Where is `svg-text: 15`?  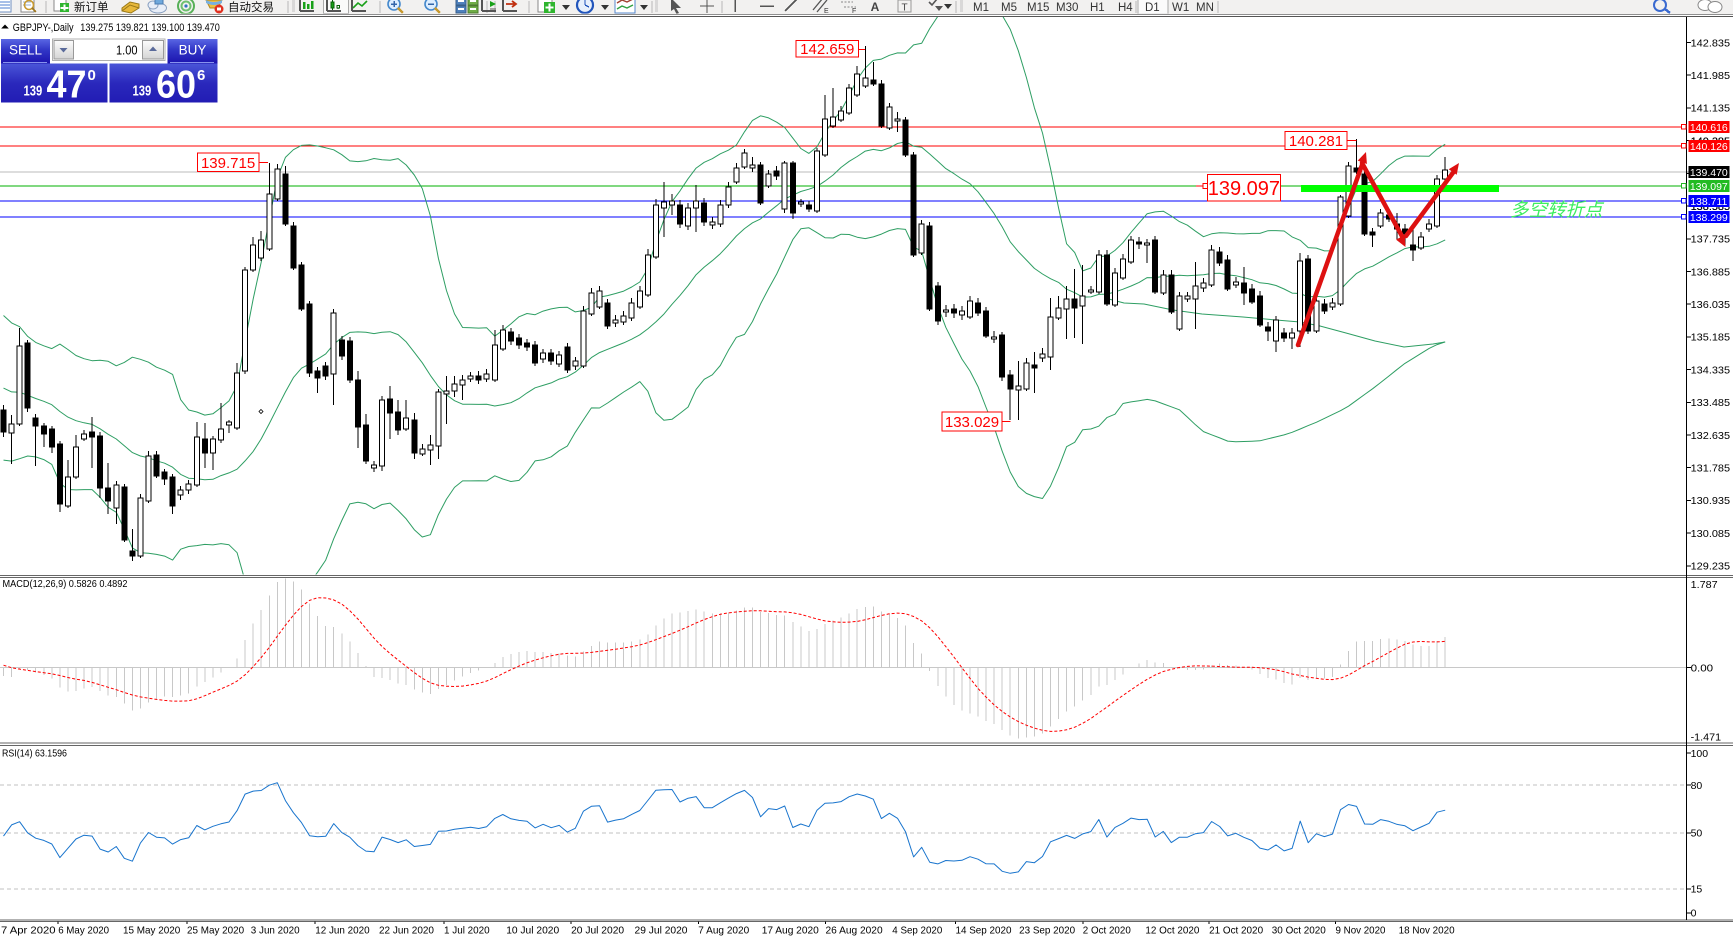 svg-text: 15 is located at coordinates (1697, 890).